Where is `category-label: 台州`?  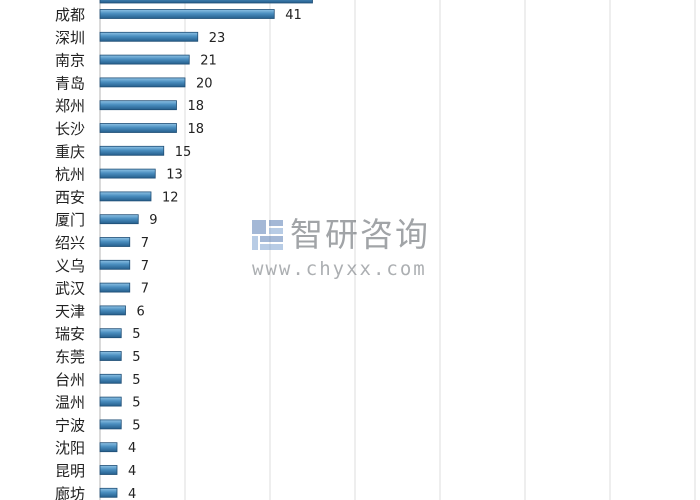
category-label: 台州 is located at coordinates (70, 380).